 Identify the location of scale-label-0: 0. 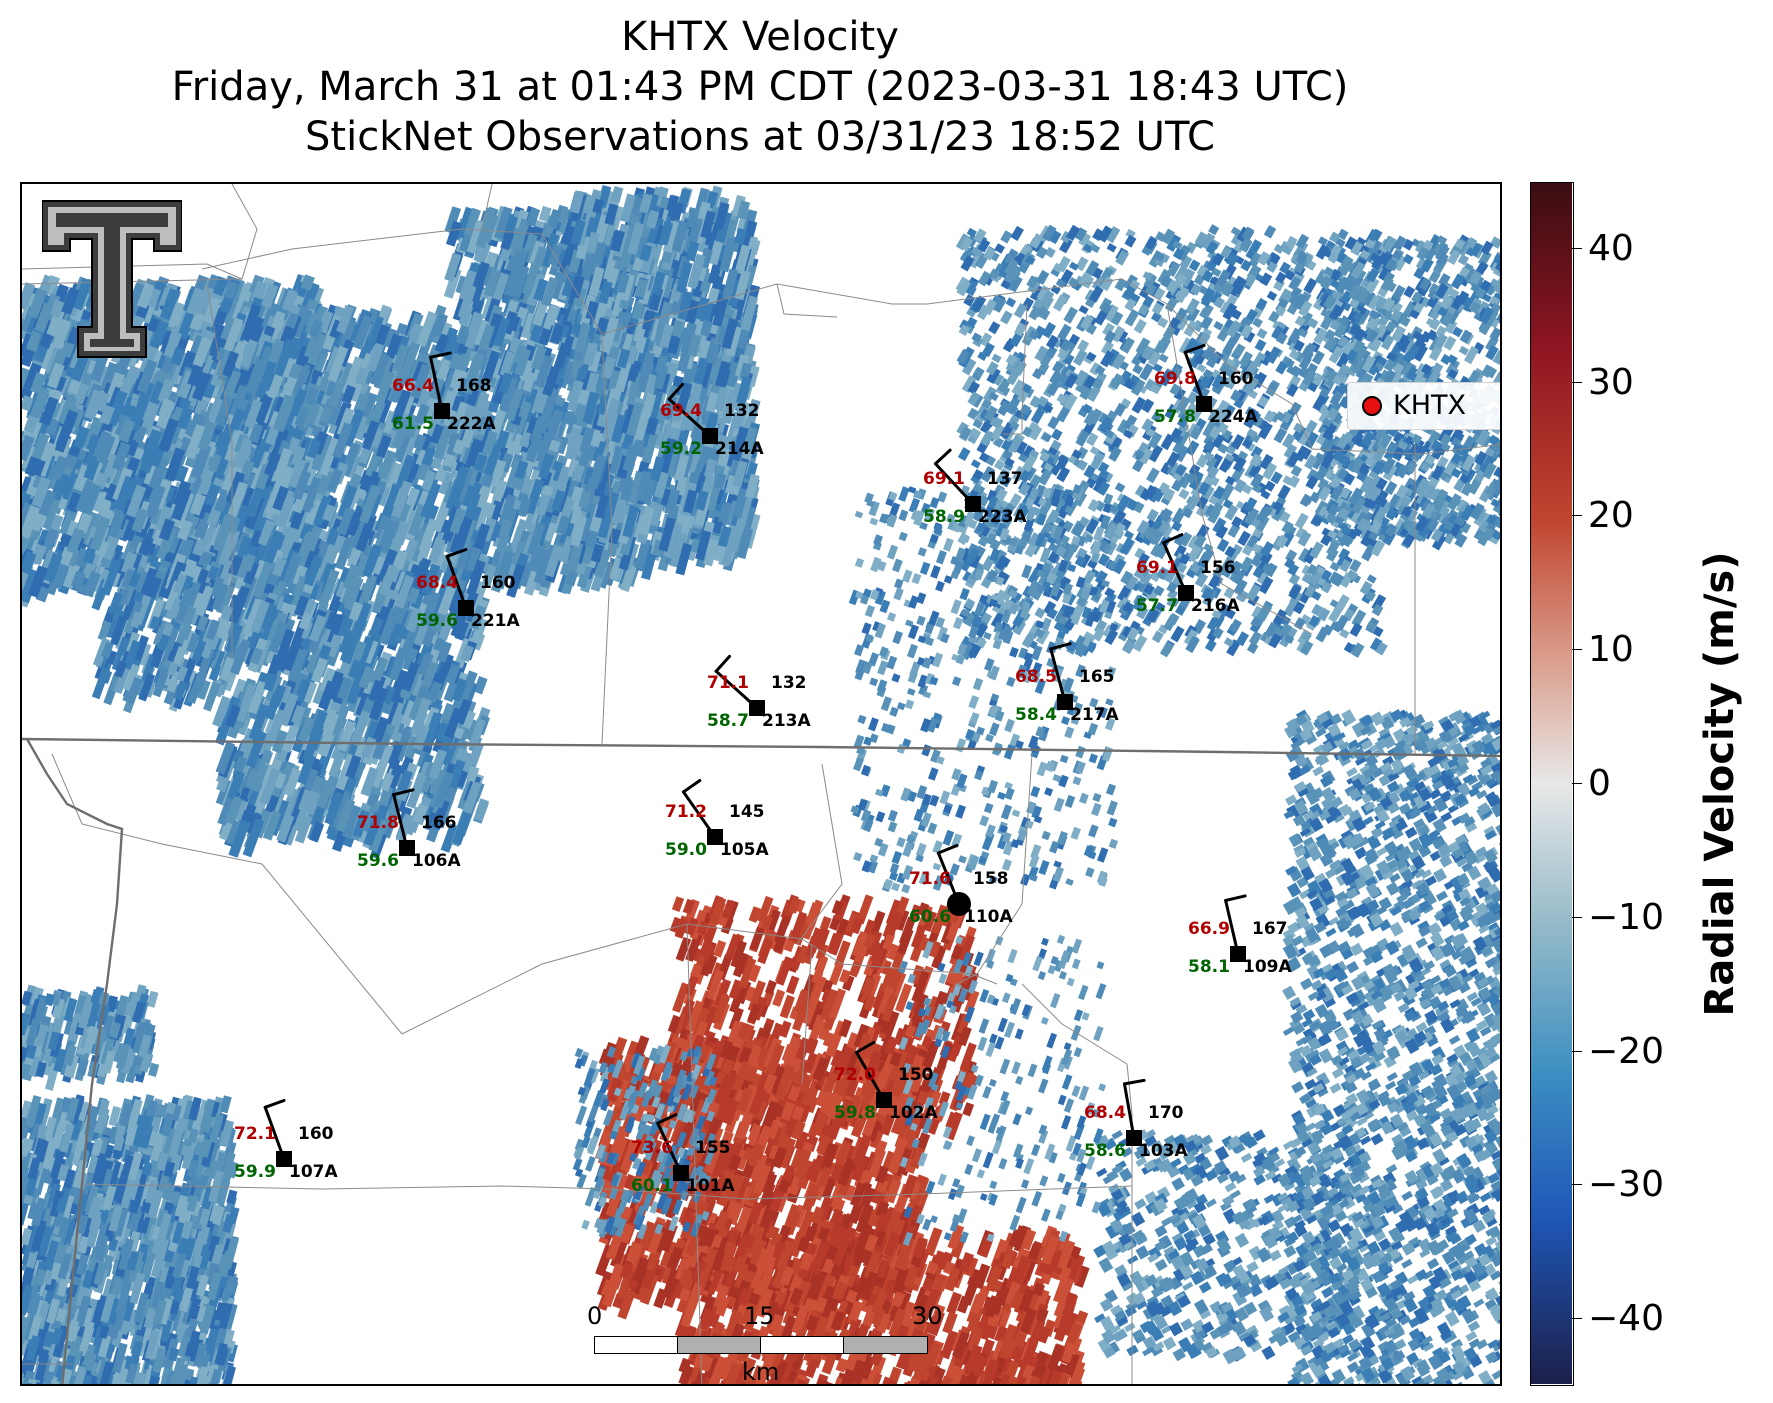
(594, 1316).